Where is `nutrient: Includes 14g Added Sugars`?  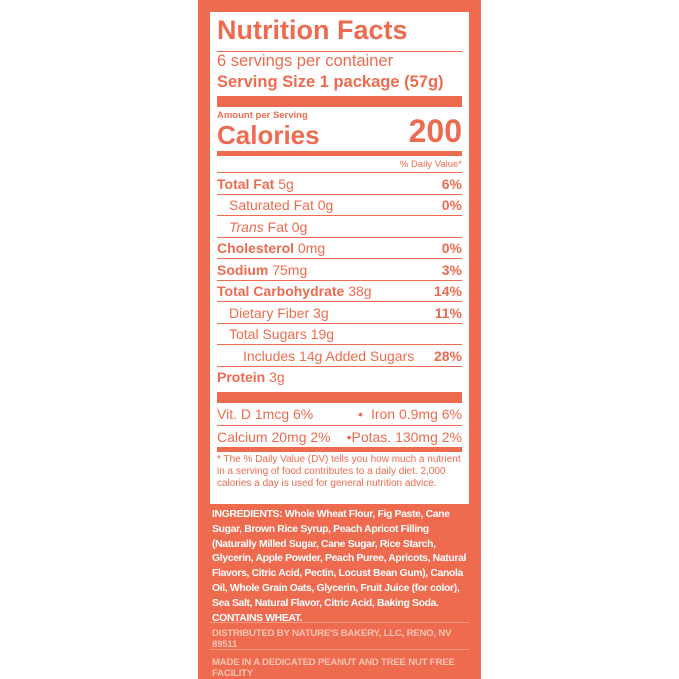
nutrient: Includes 14g Added Sugars is located at coordinates (315, 356).